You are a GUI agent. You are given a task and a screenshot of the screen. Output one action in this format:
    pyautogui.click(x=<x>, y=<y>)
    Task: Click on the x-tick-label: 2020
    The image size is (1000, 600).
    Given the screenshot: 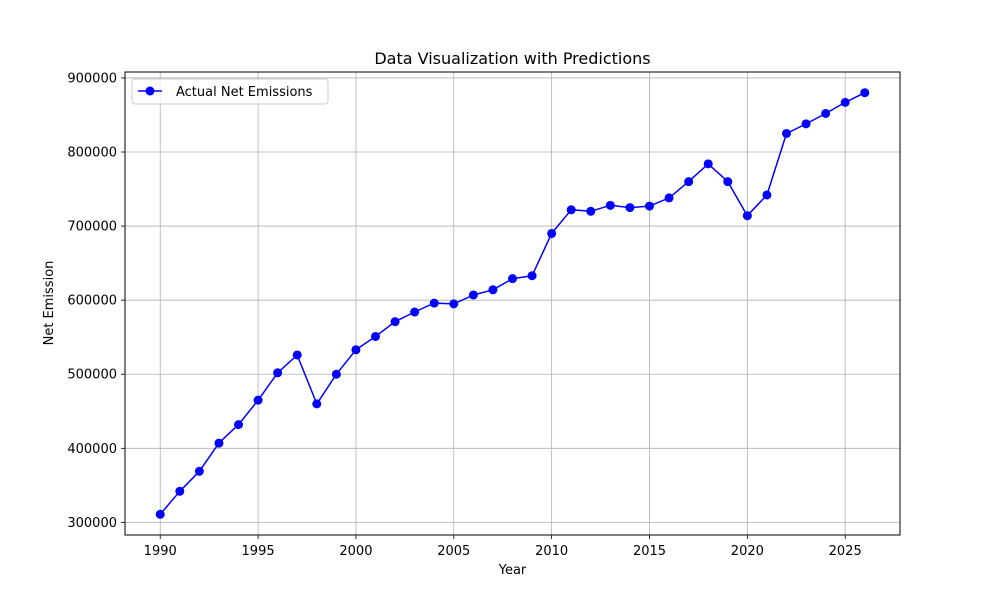 What is the action you would take?
    pyautogui.click(x=747, y=551)
    